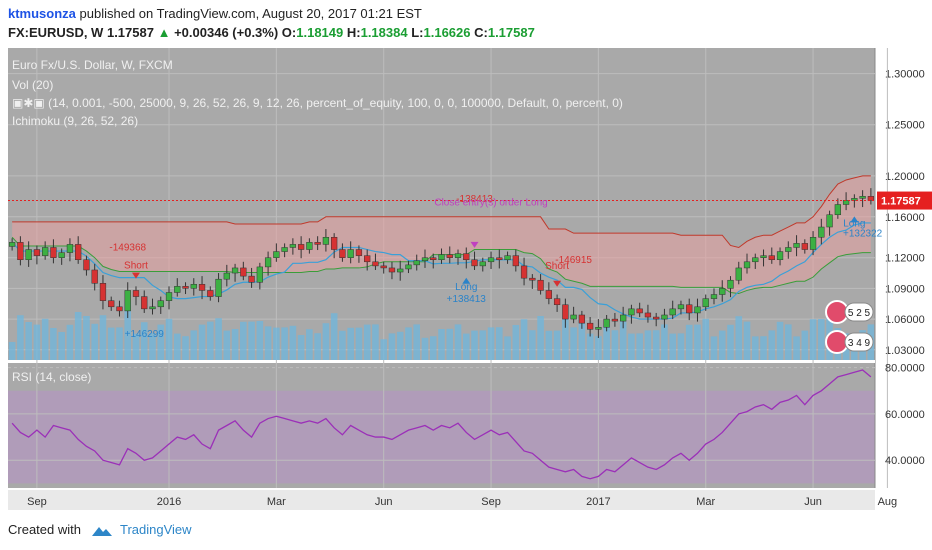 This screenshot has height=550, width=932. What do you see at coordinates (905, 289) in the screenshot?
I see `price-tick-label: 1.09000` at bounding box center [905, 289].